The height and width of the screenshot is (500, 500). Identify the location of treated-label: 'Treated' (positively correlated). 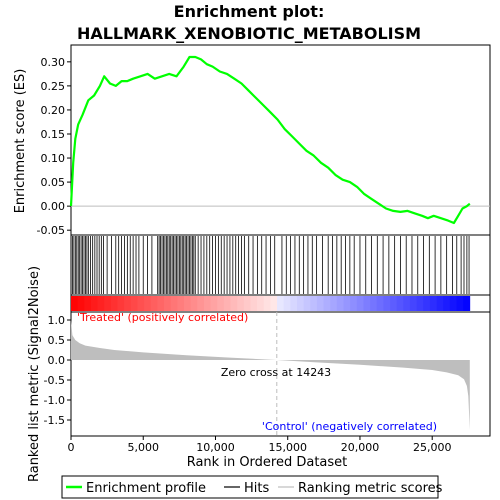
(162, 317).